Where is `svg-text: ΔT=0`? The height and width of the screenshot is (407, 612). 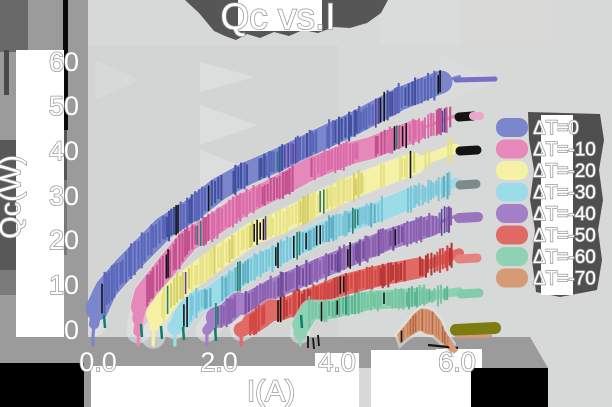
svg-text: ΔT=0 is located at coordinates (556, 128).